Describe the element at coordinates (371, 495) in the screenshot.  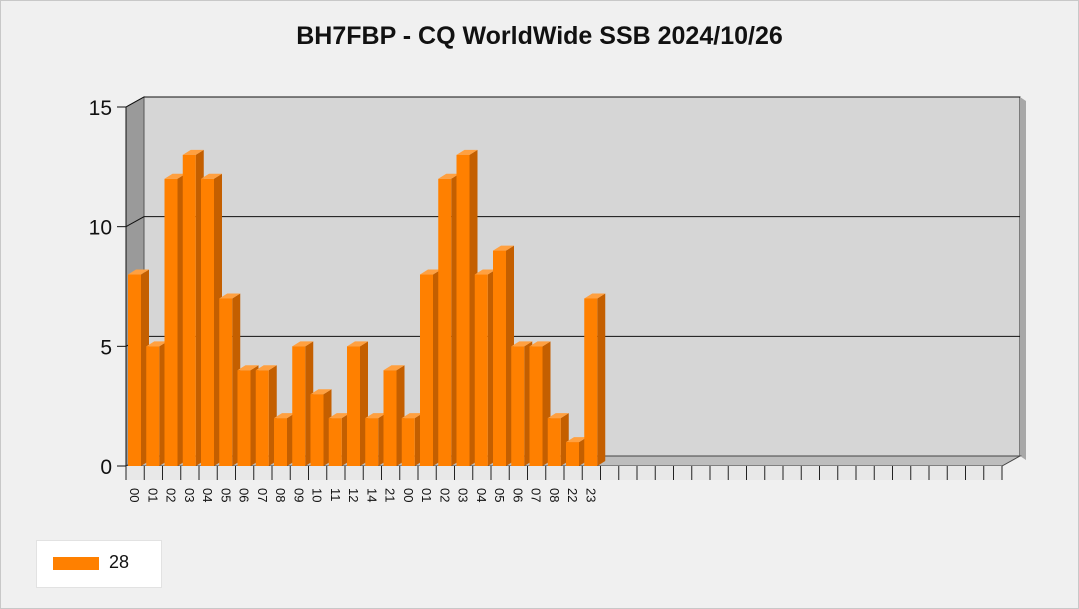
I see `x-tick-label: 14` at that location.